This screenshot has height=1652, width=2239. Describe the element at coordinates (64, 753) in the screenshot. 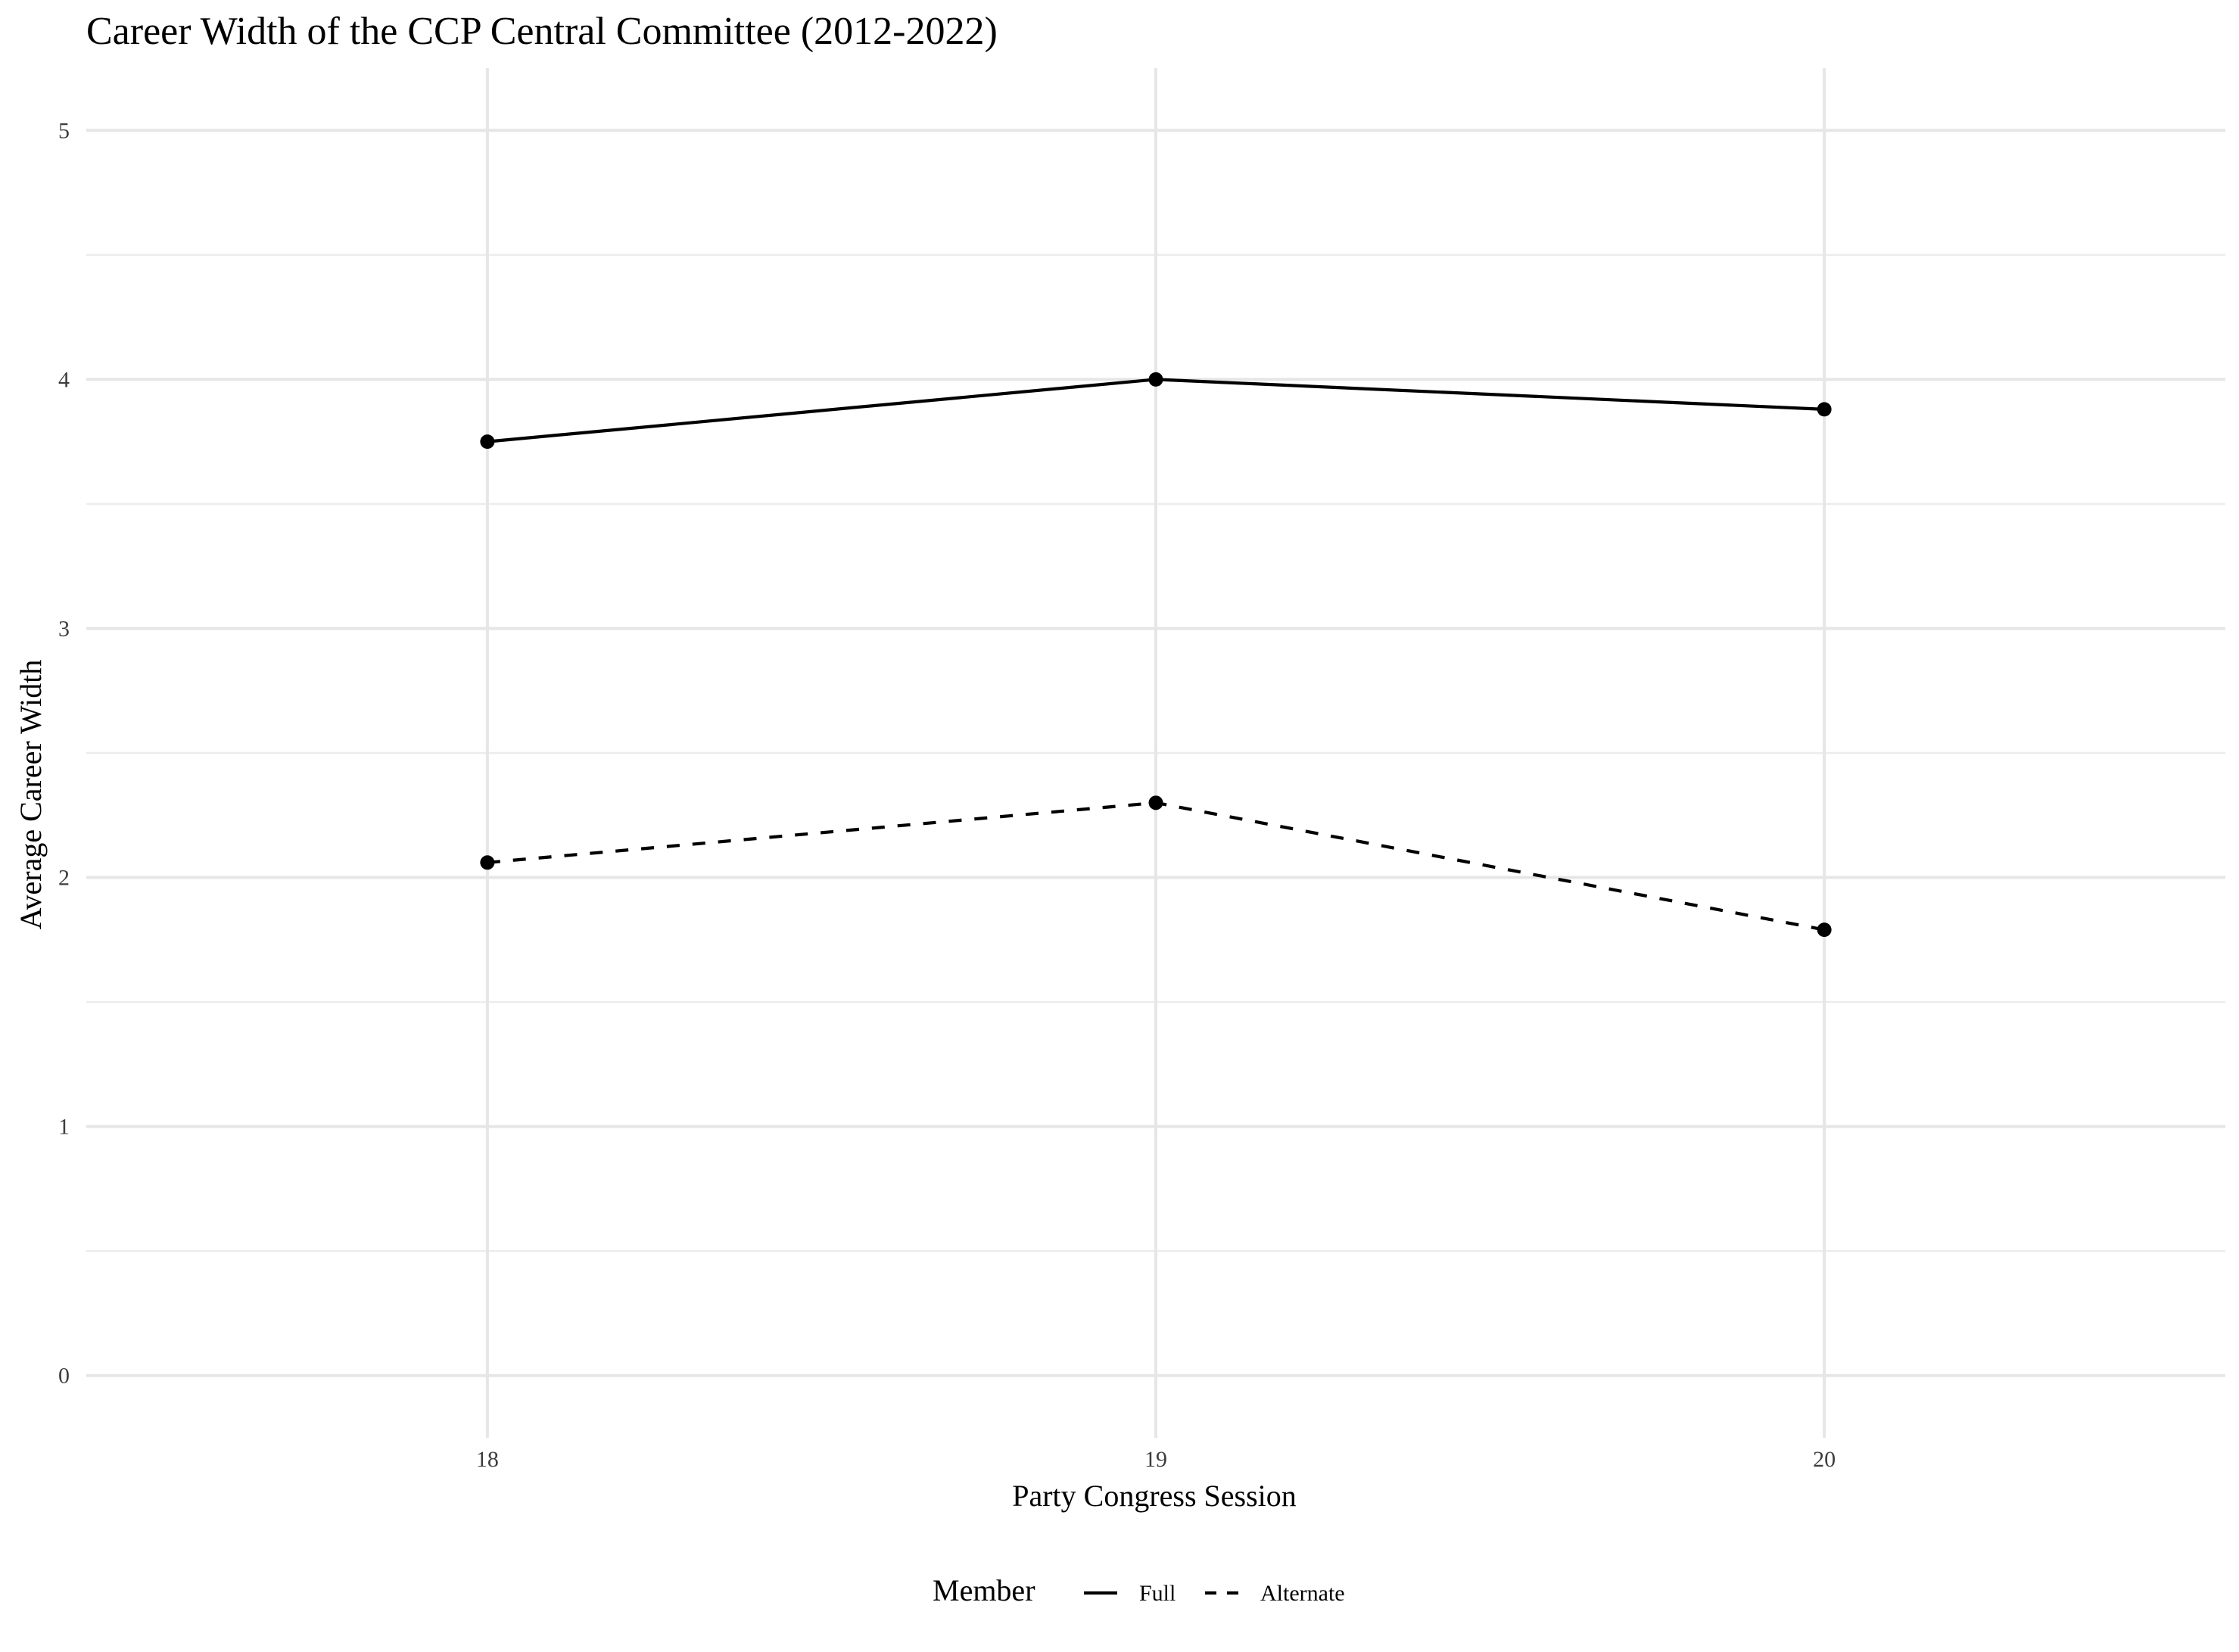

I see `y-axis-ticks: 0 1 2 3 4 5` at that location.